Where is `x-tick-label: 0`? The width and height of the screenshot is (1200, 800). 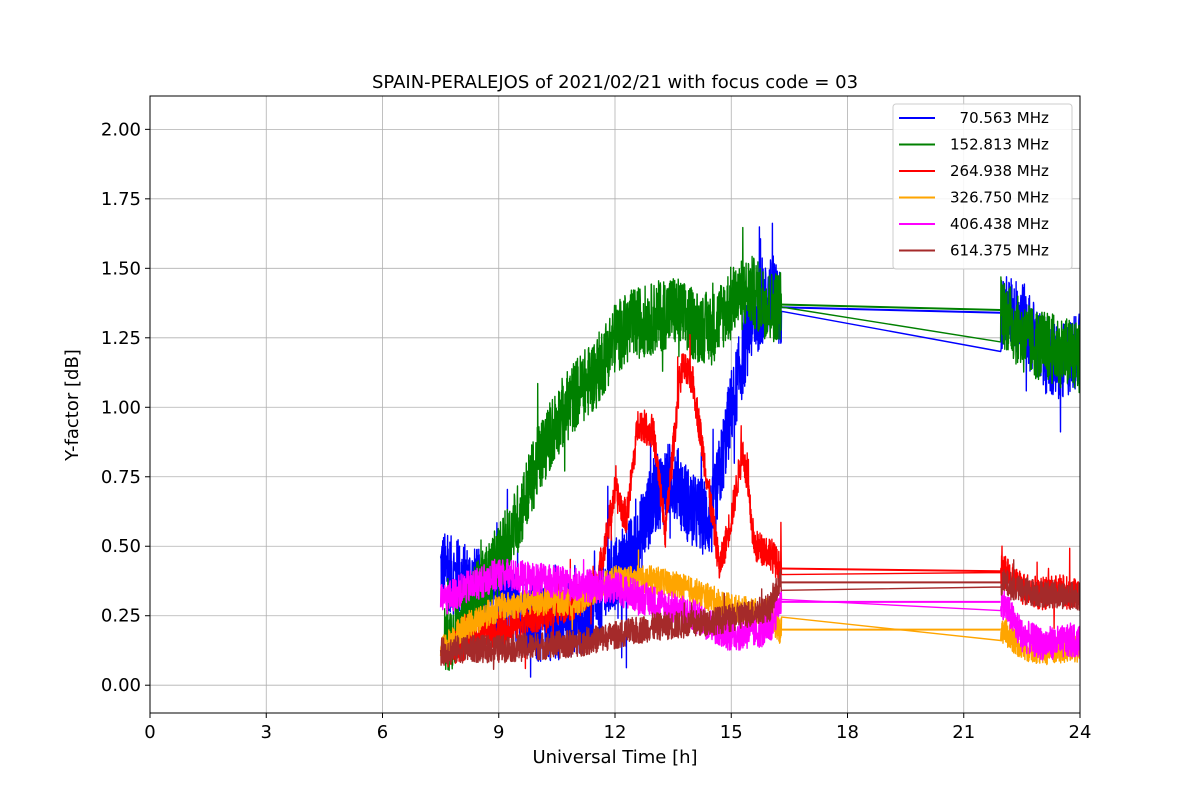 x-tick-label: 0 is located at coordinates (149, 732).